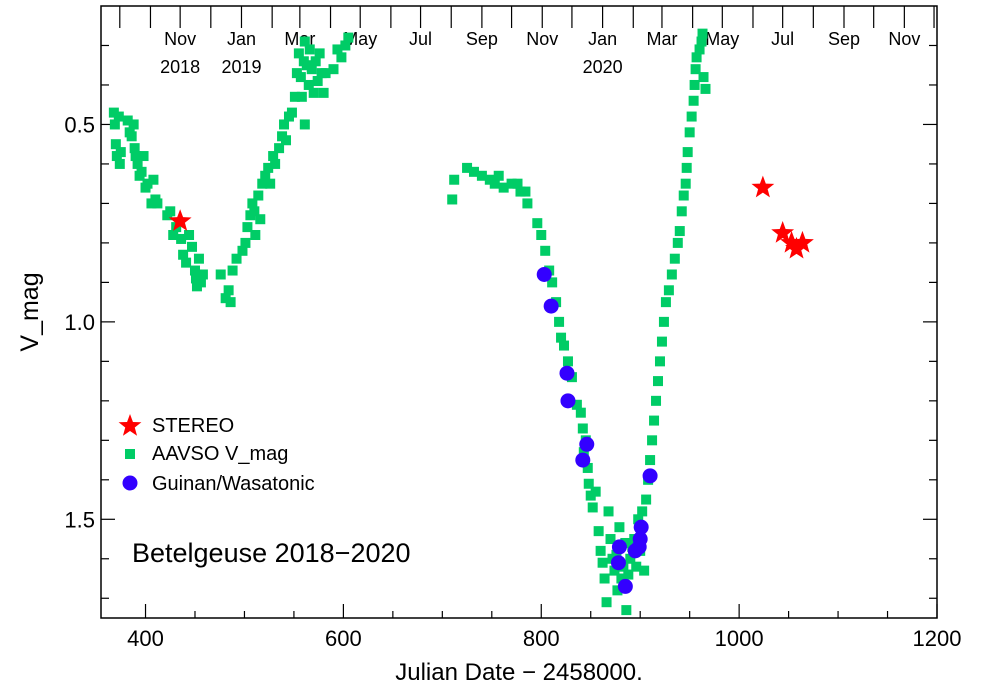 This screenshot has width=1000, height=699. Describe the element at coordinates (176, 425) in the screenshot. I see `legend-item-stereo: STEREO` at that location.